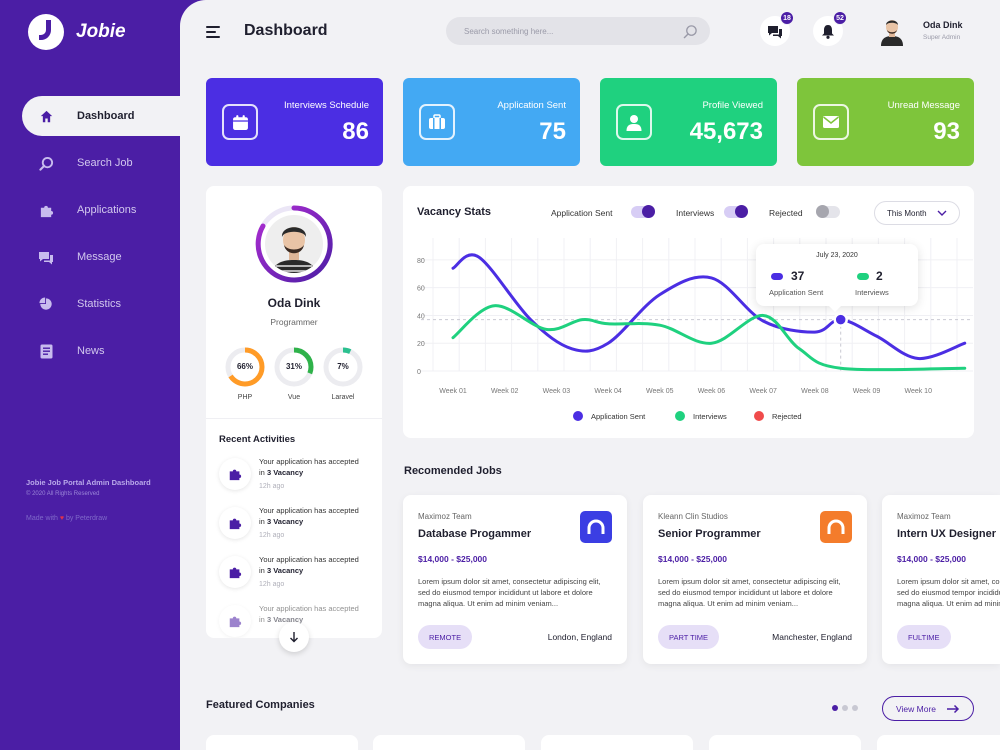 The width and height of the screenshot is (1000, 750). Describe the element at coordinates (924, 516) in the screenshot. I see `job-company: Maximoz Team` at that location.